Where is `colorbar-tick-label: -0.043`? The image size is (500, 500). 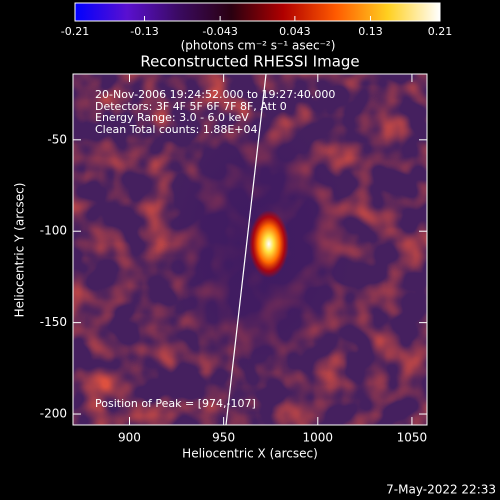 colorbar-tick-label: -0.043 is located at coordinates (219, 31).